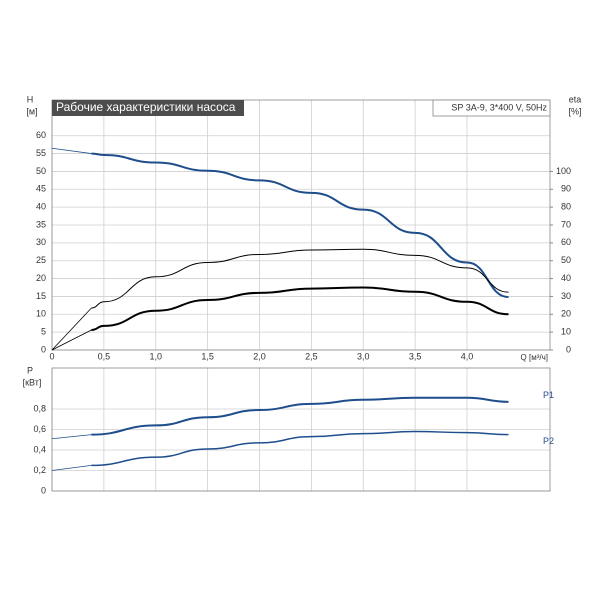 The width and height of the screenshot is (600, 600). What do you see at coordinates (563, 171) in the screenshot?
I see `y2-tick-label: 100` at bounding box center [563, 171].